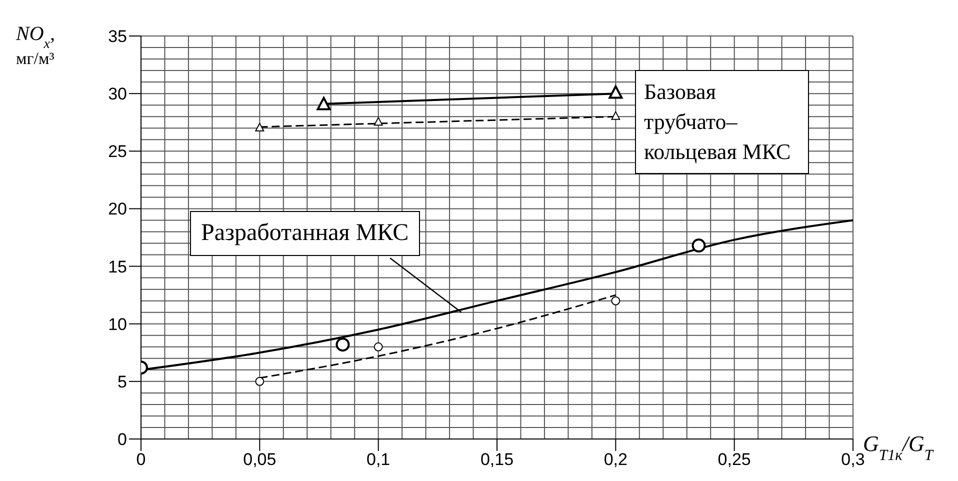  What do you see at coordinates (616, 460) in the screenshot?
I see `x-tick-label: 0,2` at bounding box center [616, 460].